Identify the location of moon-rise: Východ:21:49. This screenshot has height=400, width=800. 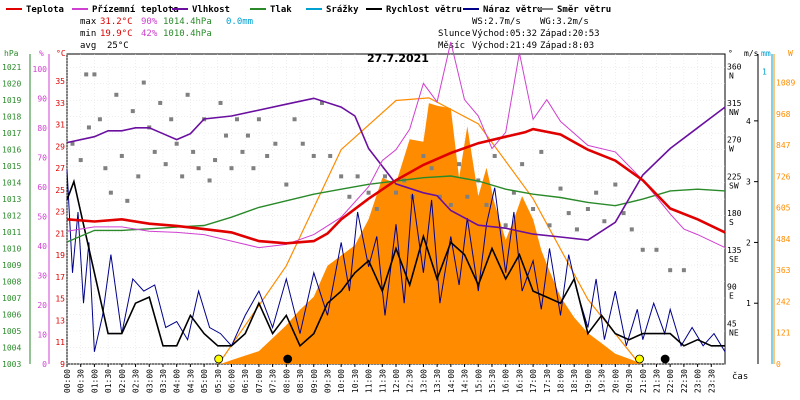
(504, 46).